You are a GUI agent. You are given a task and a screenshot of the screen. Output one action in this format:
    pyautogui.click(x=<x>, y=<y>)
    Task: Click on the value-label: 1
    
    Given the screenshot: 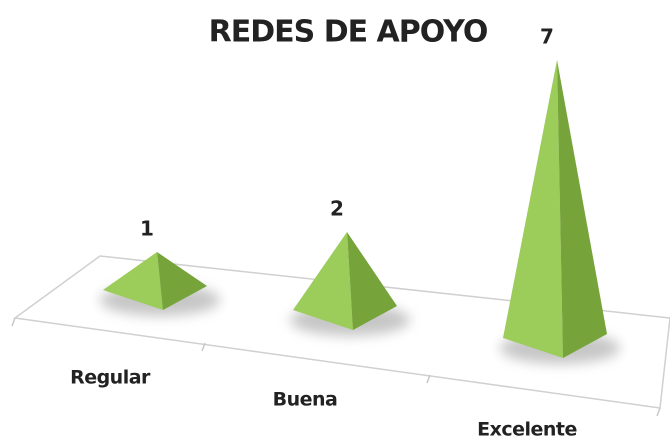 What is the action you would take?
    pyautogui.click(x=147, y=229)
    